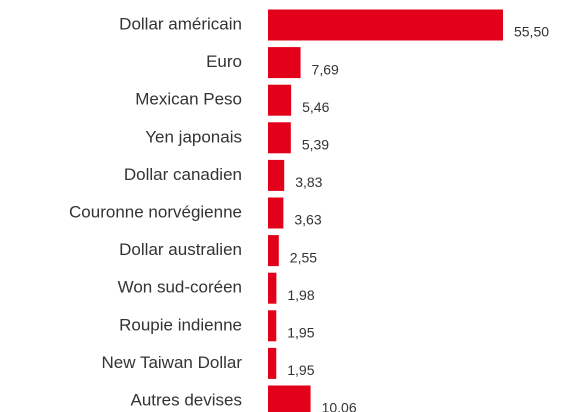 The height and width of the screenshot is (412, 561). I want to click on category-label: Euro, so click(224, 61).